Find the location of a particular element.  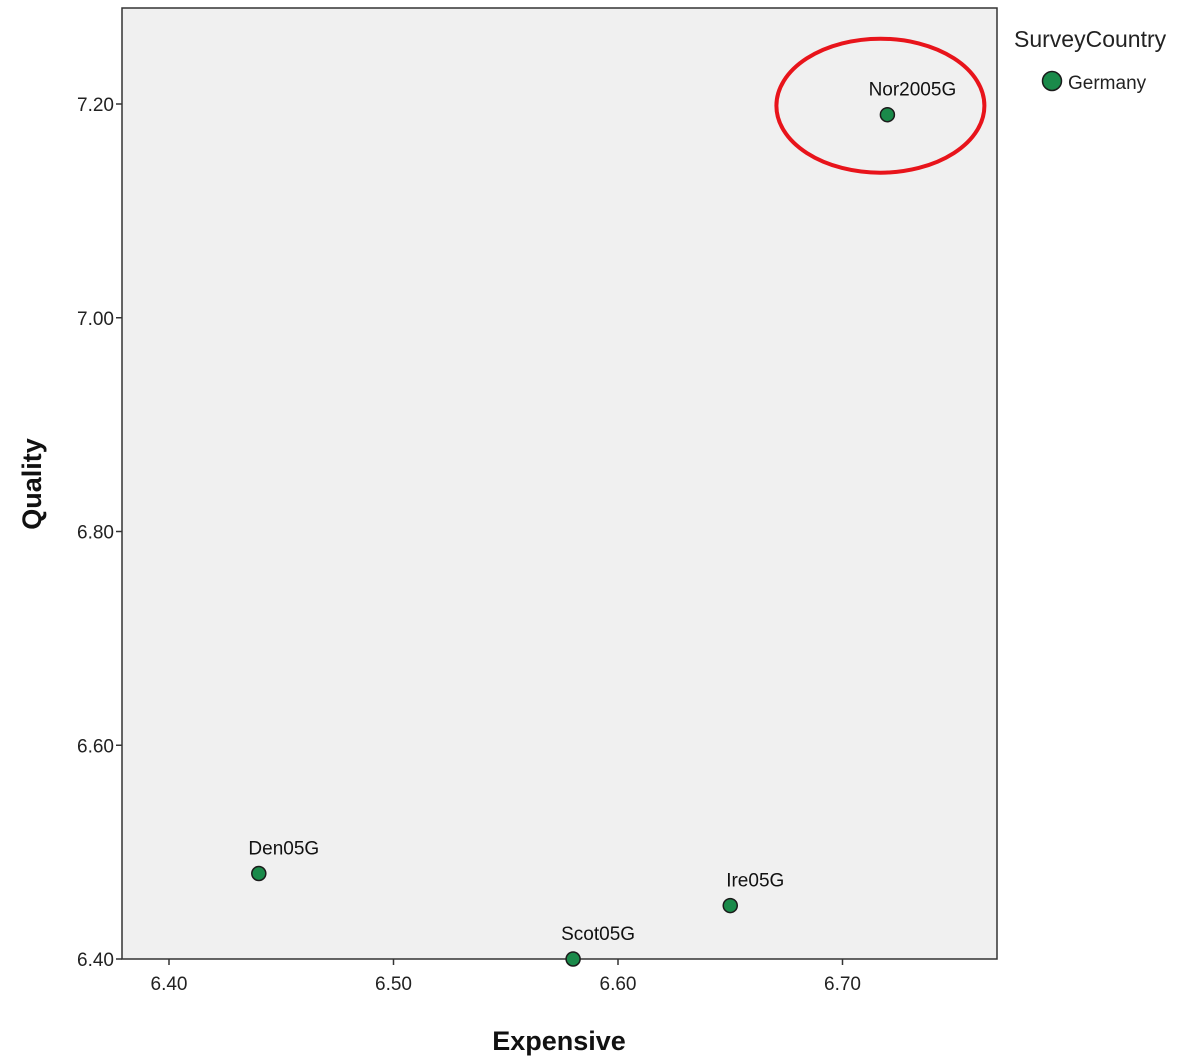

legend-title: SurveyCountry is located at coordinates (1090, 39).